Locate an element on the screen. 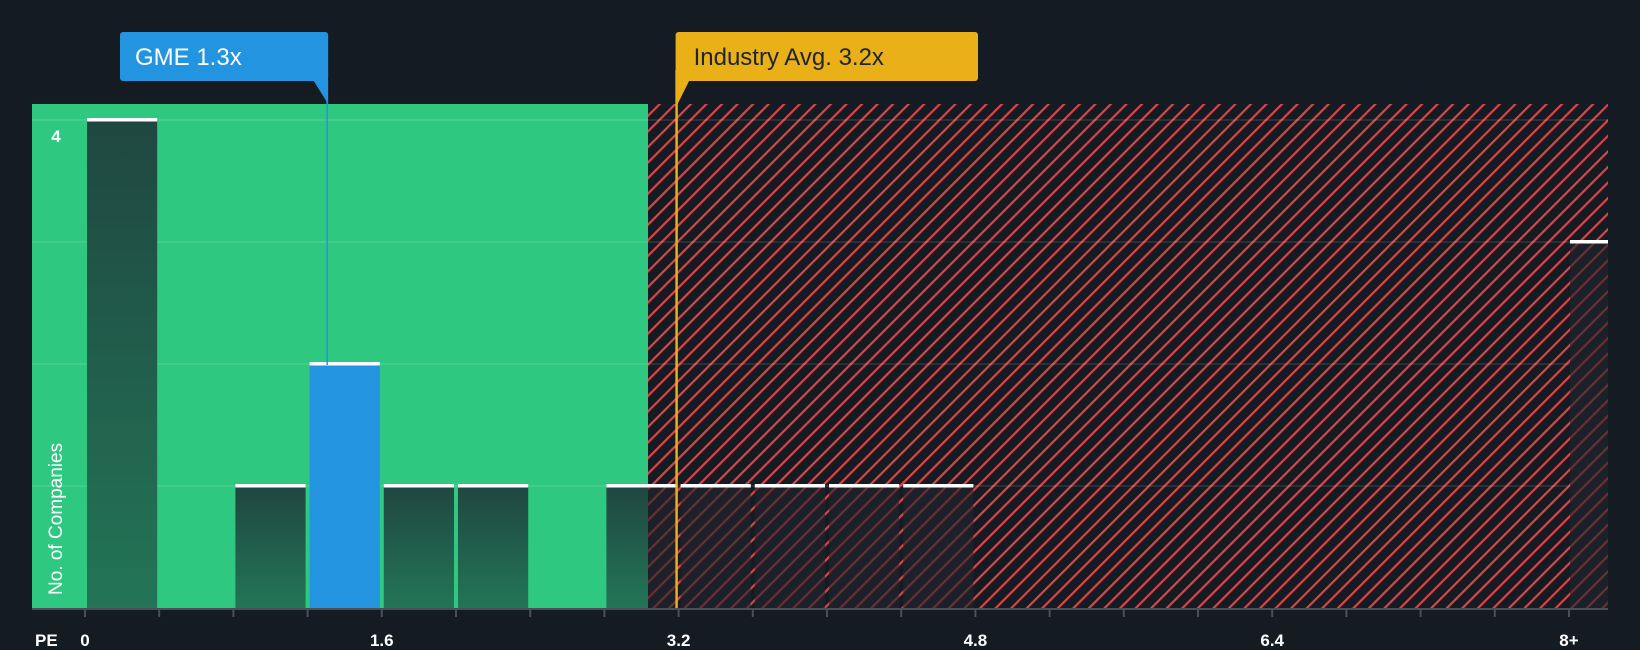  company-callout-pointer is located at coordinates (321, 92).